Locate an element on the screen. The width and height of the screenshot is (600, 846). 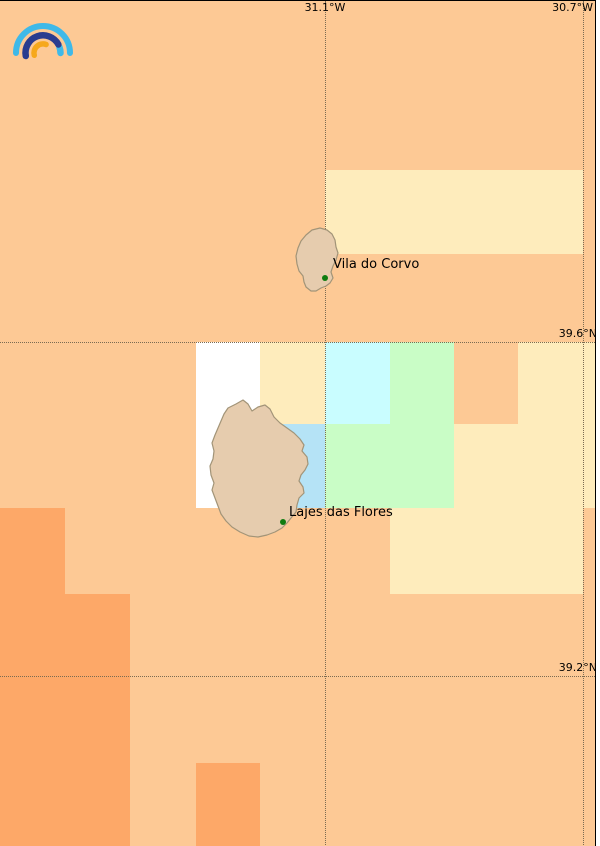
flores-island is located at coordinates (259, 468).